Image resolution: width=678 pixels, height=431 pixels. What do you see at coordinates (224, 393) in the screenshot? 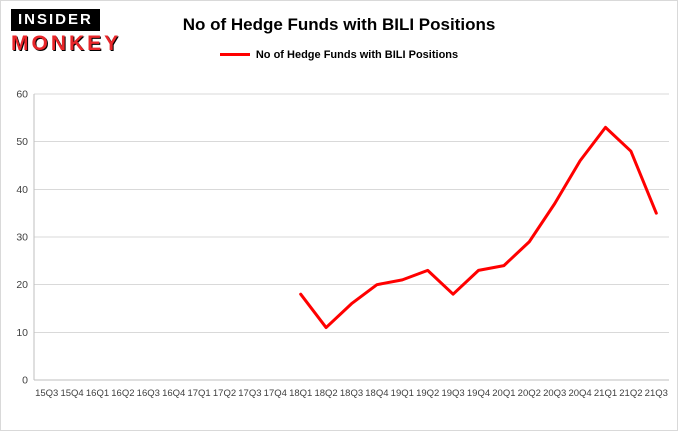
I see `svg-text: 17Q2` at bounding box center [224, 393].